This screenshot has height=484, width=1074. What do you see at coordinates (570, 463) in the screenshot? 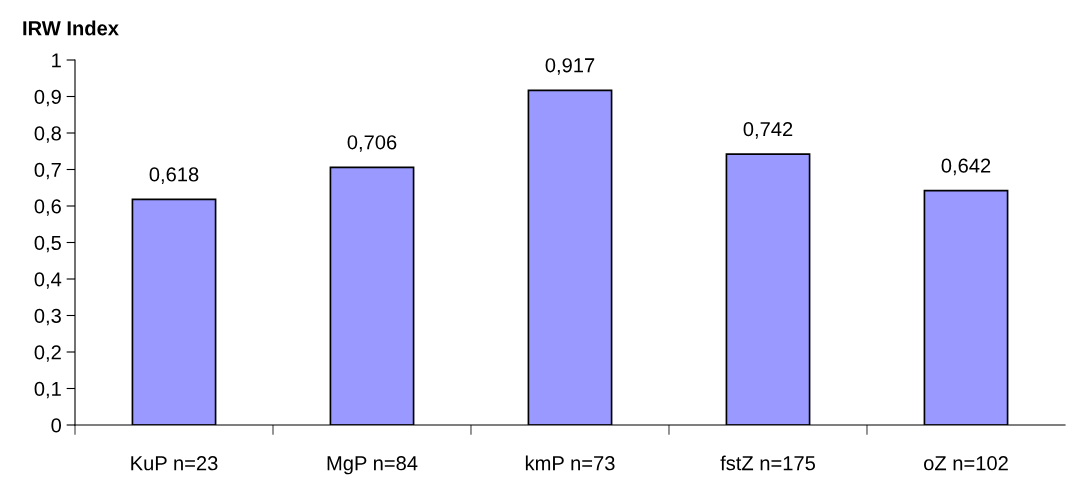
I see `x-tick-label: kmP n=73` at bounding box center [570, 463].